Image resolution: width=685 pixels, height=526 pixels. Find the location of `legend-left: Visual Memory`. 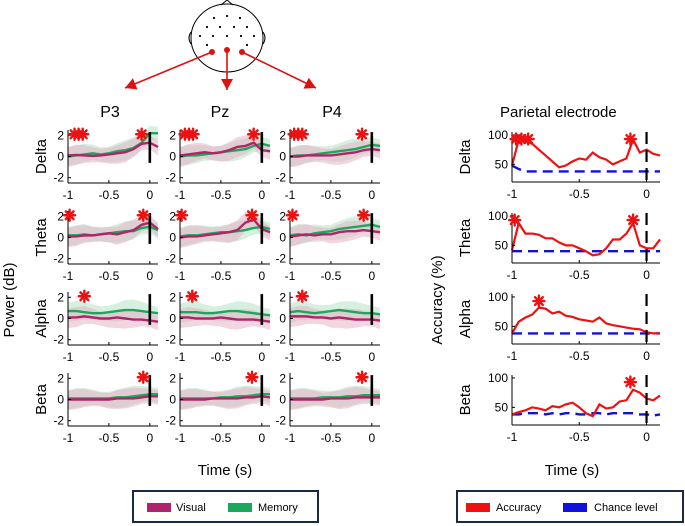

legend-left: Visual Memory is located at coordinates (225, 506).